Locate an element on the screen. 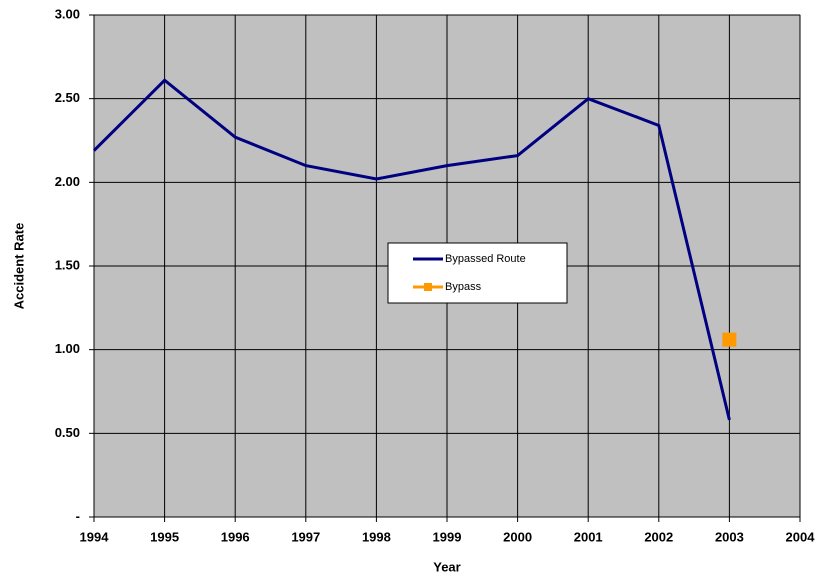  x-tick-label: 1998 is located at coordinates (376, 536).